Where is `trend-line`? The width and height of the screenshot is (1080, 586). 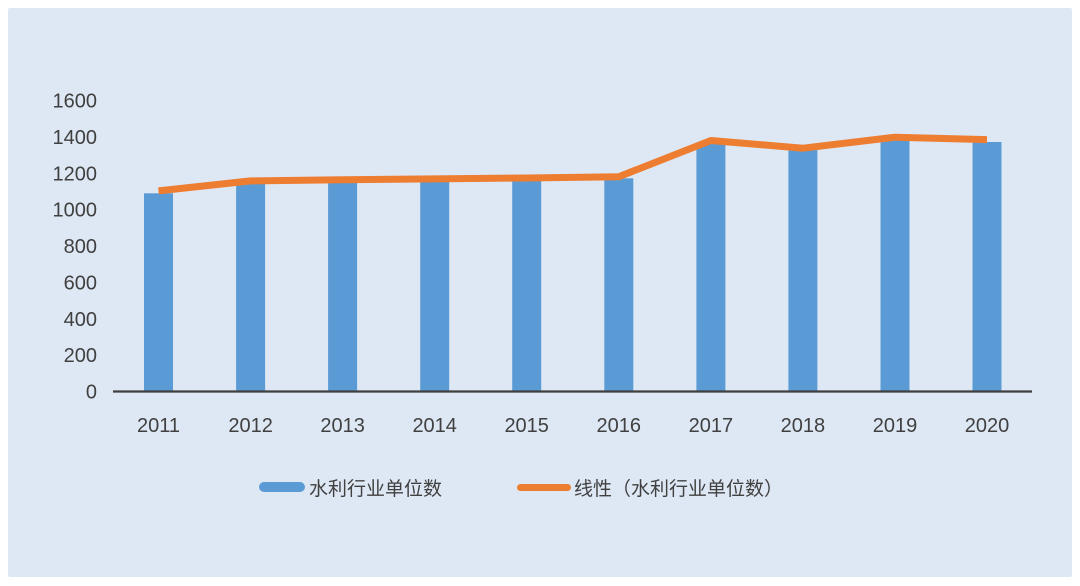
trend-line is located at coordinates (573, 164).